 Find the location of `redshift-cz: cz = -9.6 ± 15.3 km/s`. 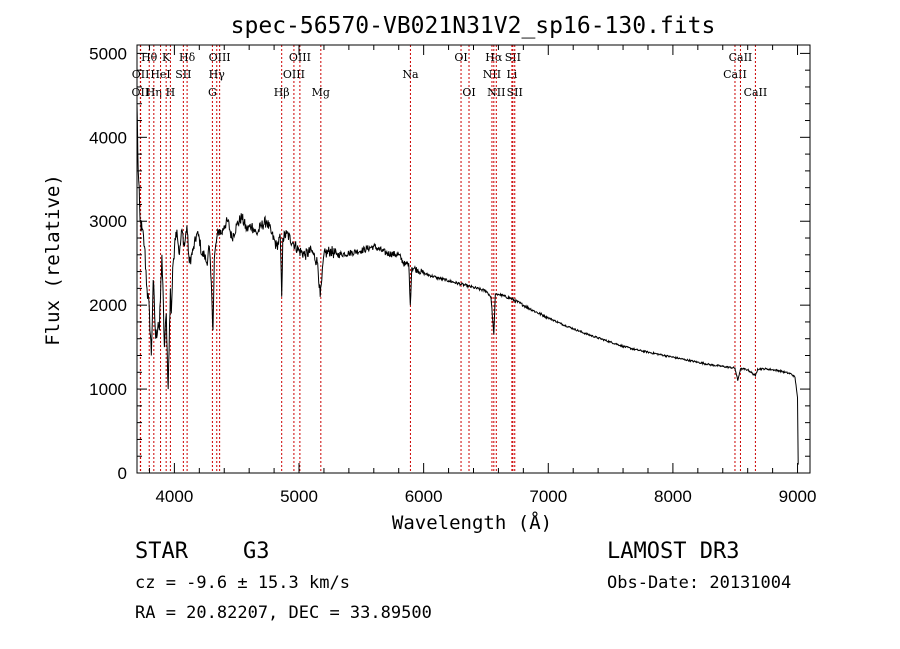

redshift-cz: cz = -9.6 ± 15.3 km/s is located at coordinates (242, 583).